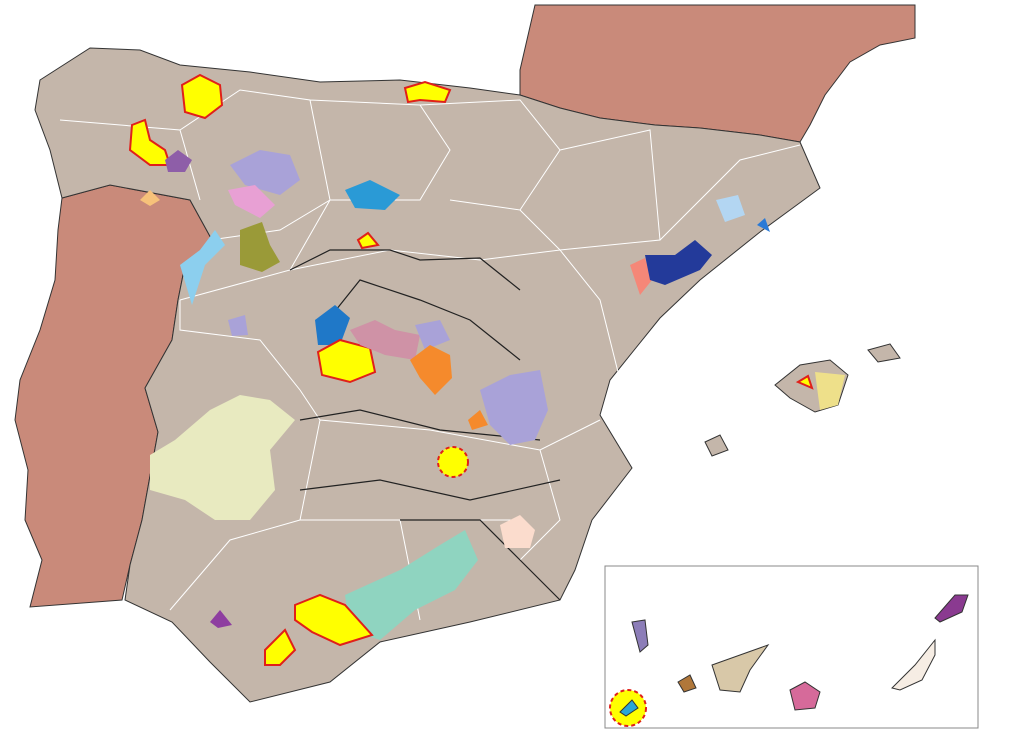  Describe the element at coordinates (716, 445) in the screenshot. I see `ibiza` at that location.